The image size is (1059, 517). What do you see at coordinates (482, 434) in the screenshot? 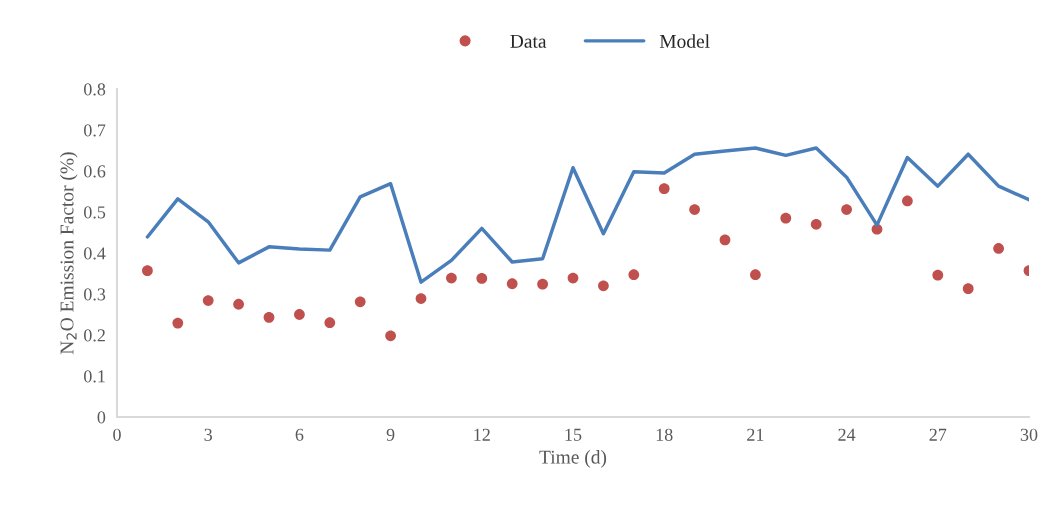
I see `x-tick-label: 12` at bounding box center [482, 434].